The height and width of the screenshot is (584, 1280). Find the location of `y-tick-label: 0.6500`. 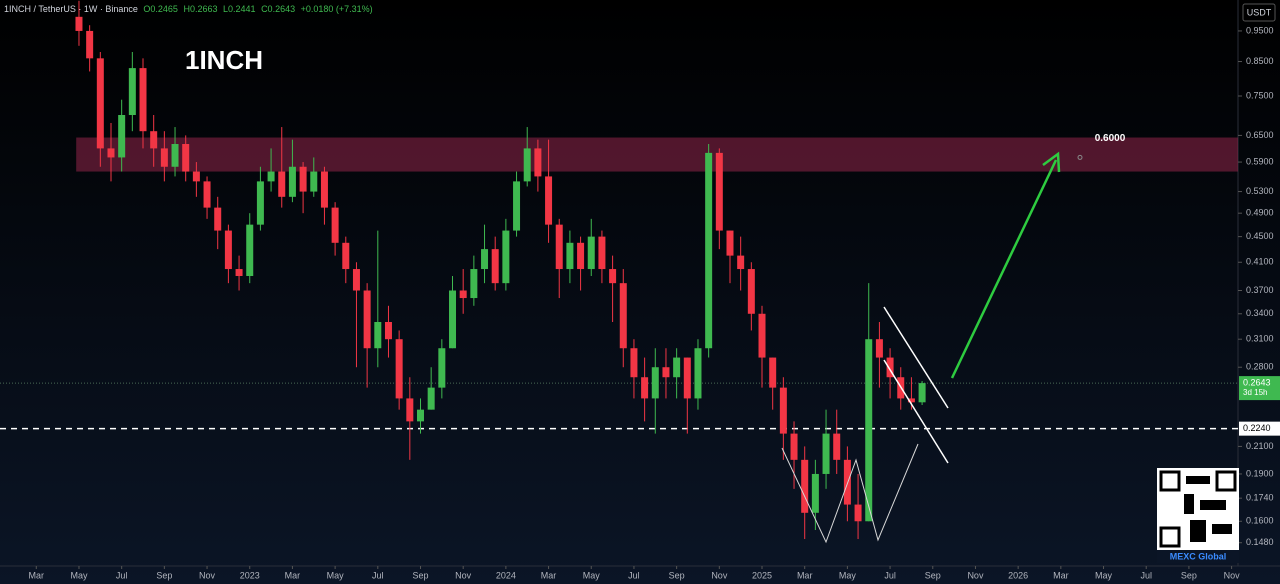

y-tick-label: 0.6500 is located at coordinates (1260, 135).